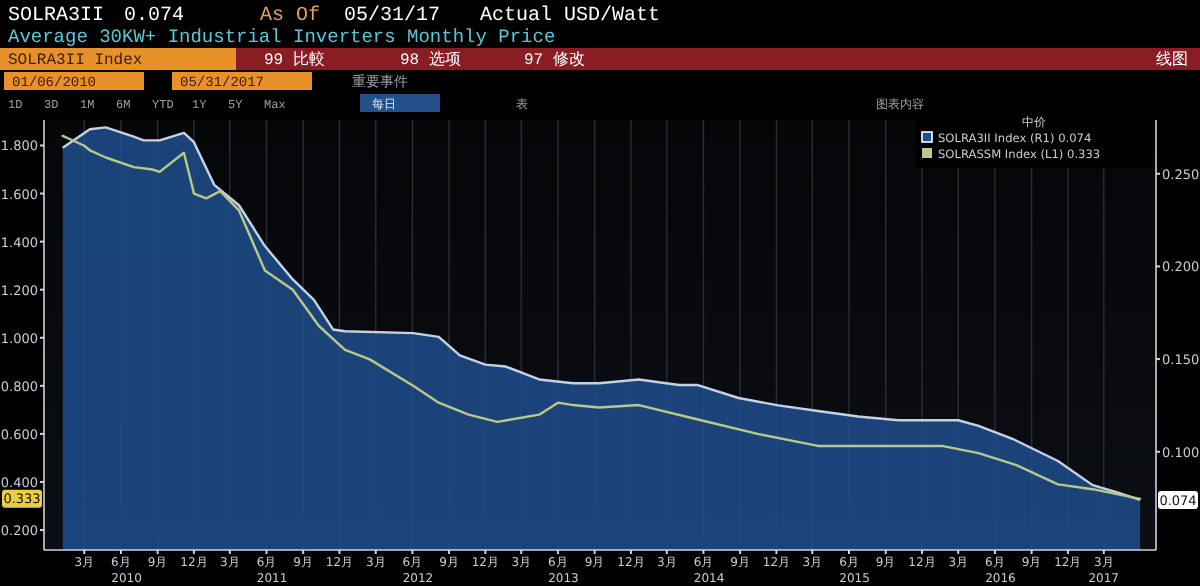  I want to click on chart-title: Average 30KW+ Industrial Inverters Monthly Price, so click(282, 37).